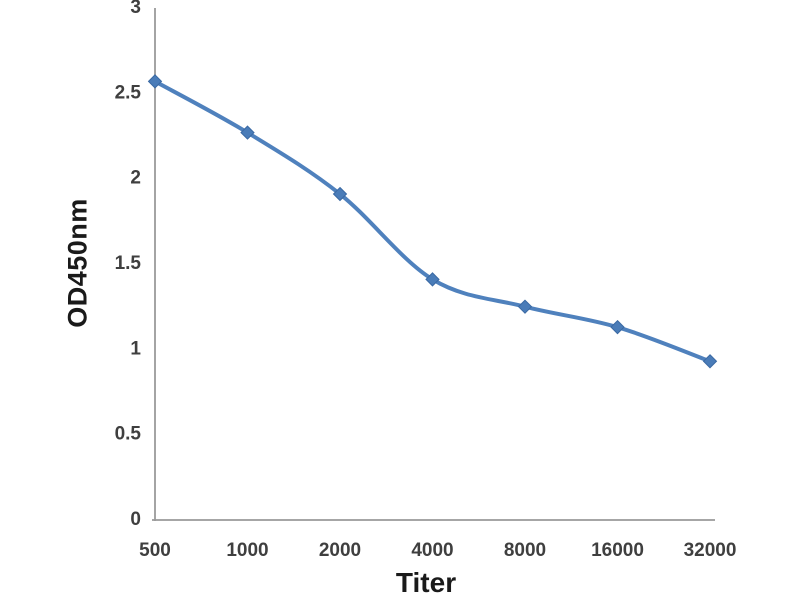 The width and height of the screenshot is (800, 600). I want to click on x-tick-label: 8000, so click(525, 550).